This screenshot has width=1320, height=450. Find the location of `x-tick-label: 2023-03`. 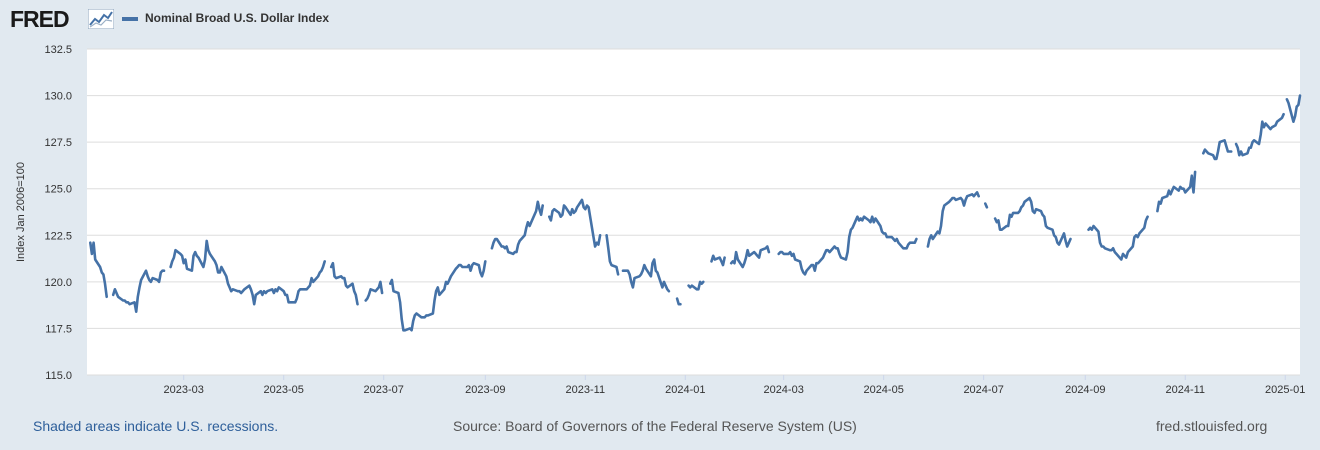

x-tick-label: 2023-03 is located at coordinates (184, 390).